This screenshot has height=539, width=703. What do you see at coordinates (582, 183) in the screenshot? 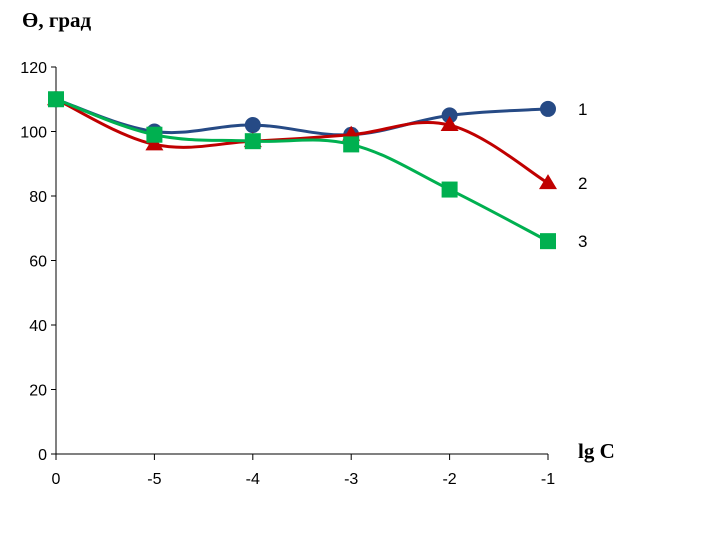
I see `series-end-label: 2` at bounding box center [582, 183].